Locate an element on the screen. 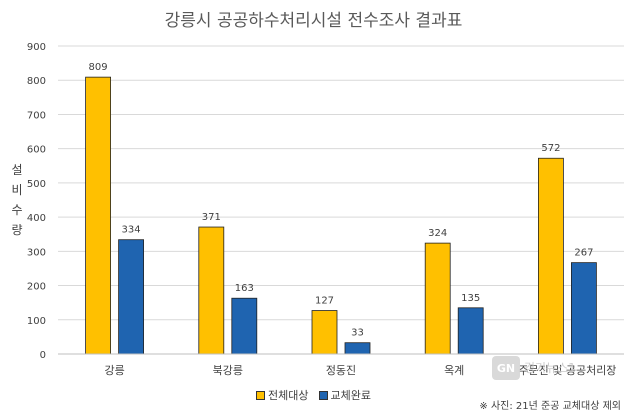 This screenshot has height=412, width=627. legend-swatch-target is located at coordinates (261, 395).